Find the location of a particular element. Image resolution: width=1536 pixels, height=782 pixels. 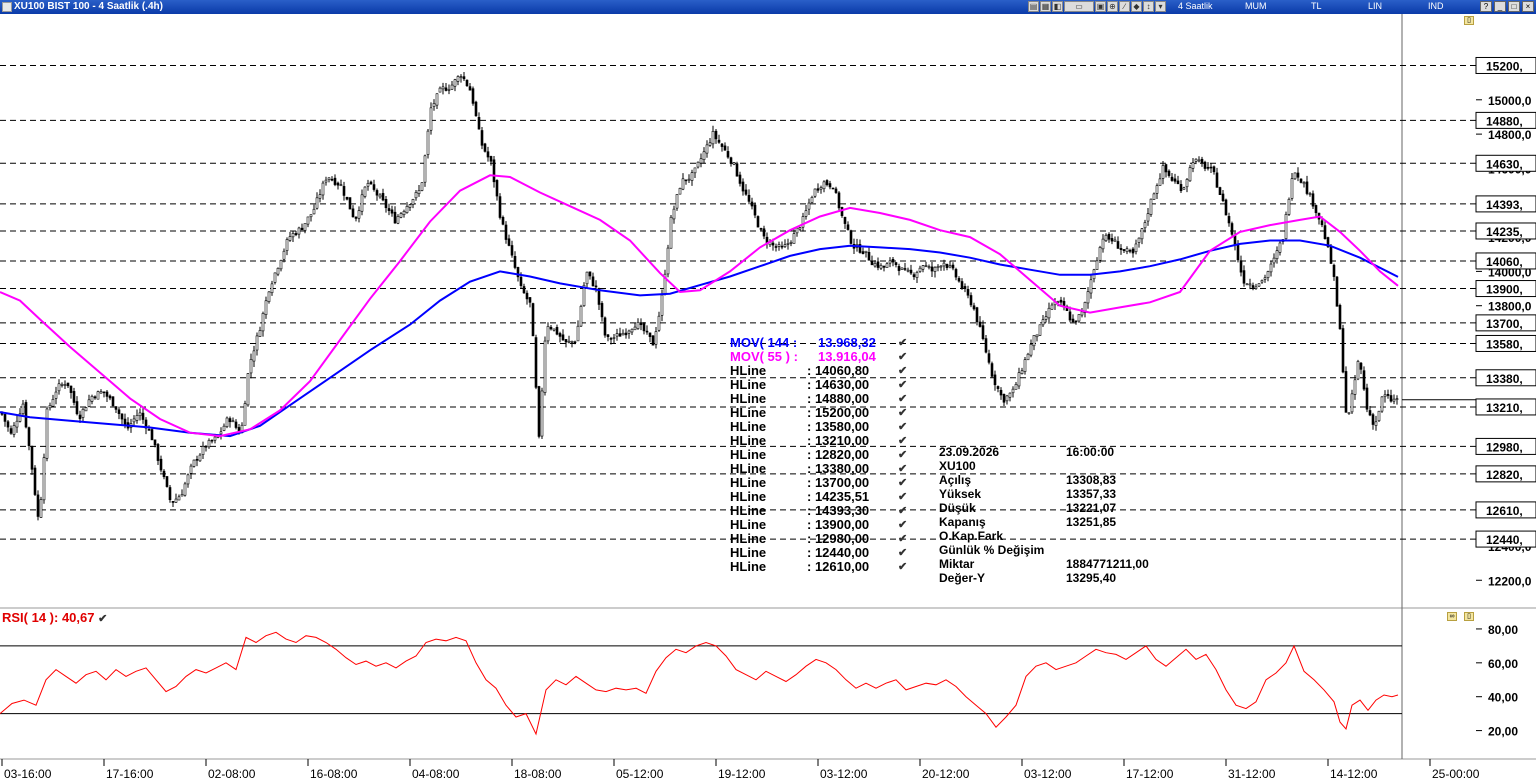

rsi-tick-label: 20,00 is located at coordinates (1503, 732).